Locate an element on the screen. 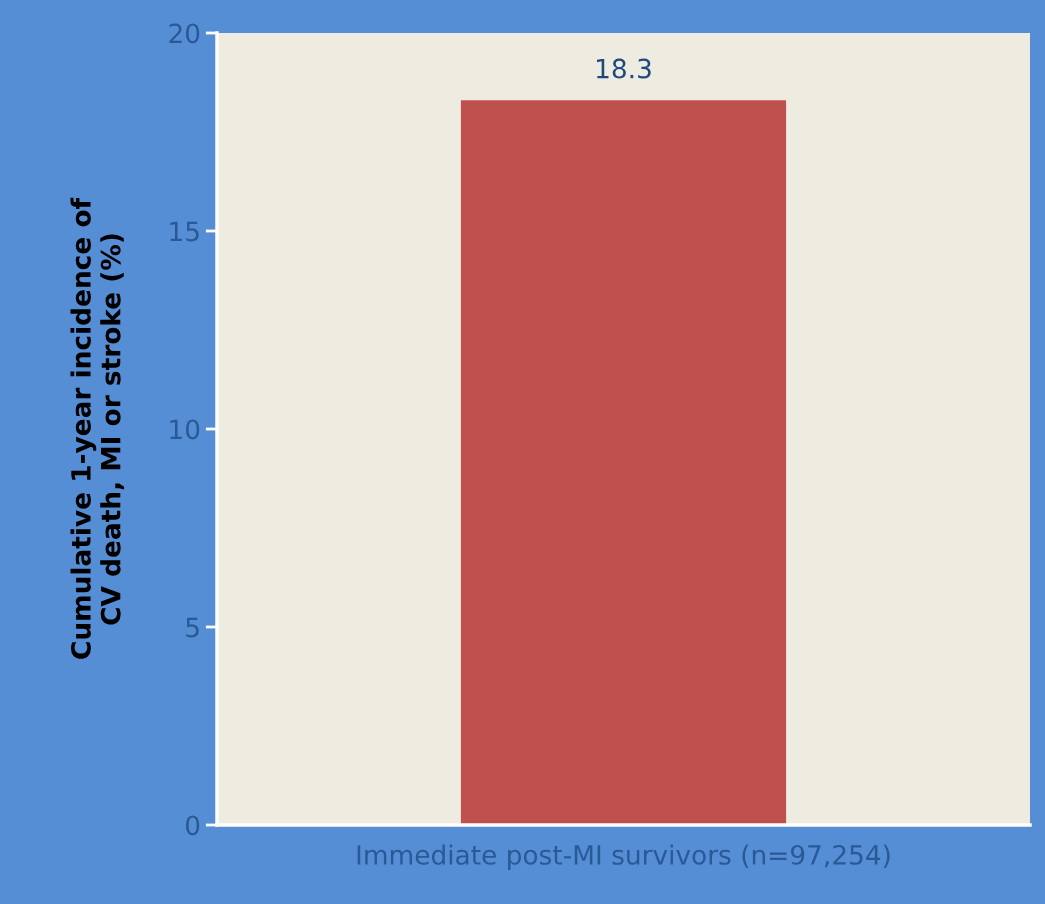  y-tick-label: 5 is located at coordinates (192, 627).